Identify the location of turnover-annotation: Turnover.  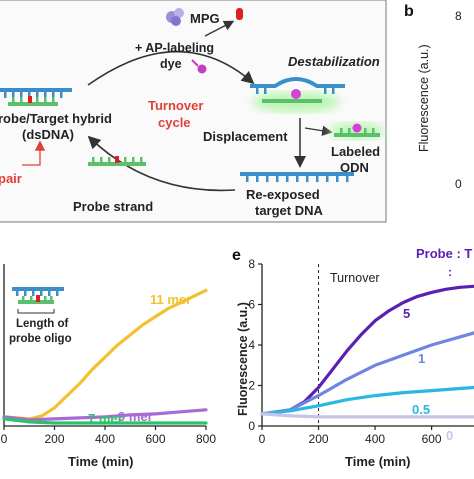
(355, 278).